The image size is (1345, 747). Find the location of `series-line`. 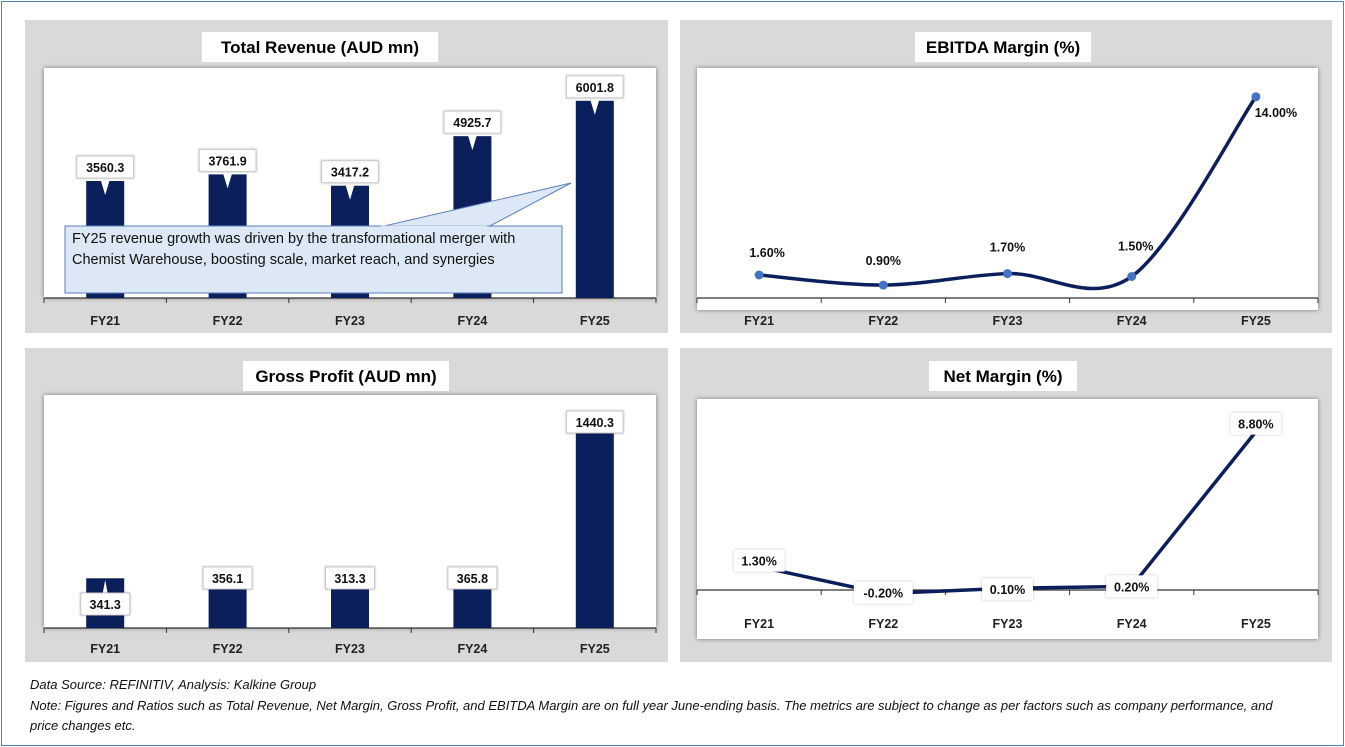

series-line is located at coordinates (1008, 193).